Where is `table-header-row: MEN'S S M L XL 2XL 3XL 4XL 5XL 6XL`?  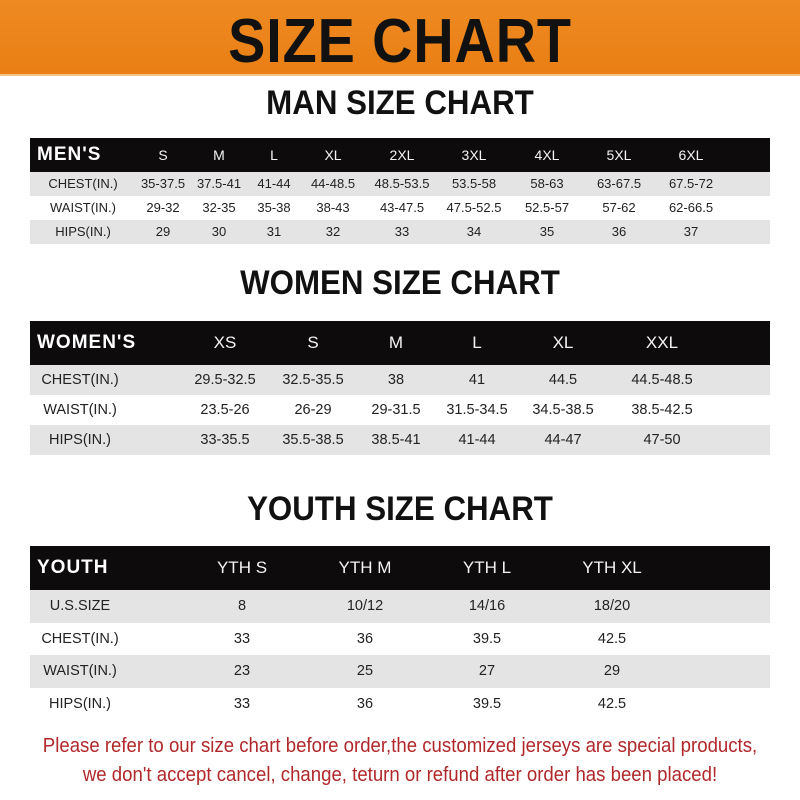
table-header-row: MEN'S S M L XL 2XL 3XL 4XL 5XL 6XL is located at coordinates (400, 155).